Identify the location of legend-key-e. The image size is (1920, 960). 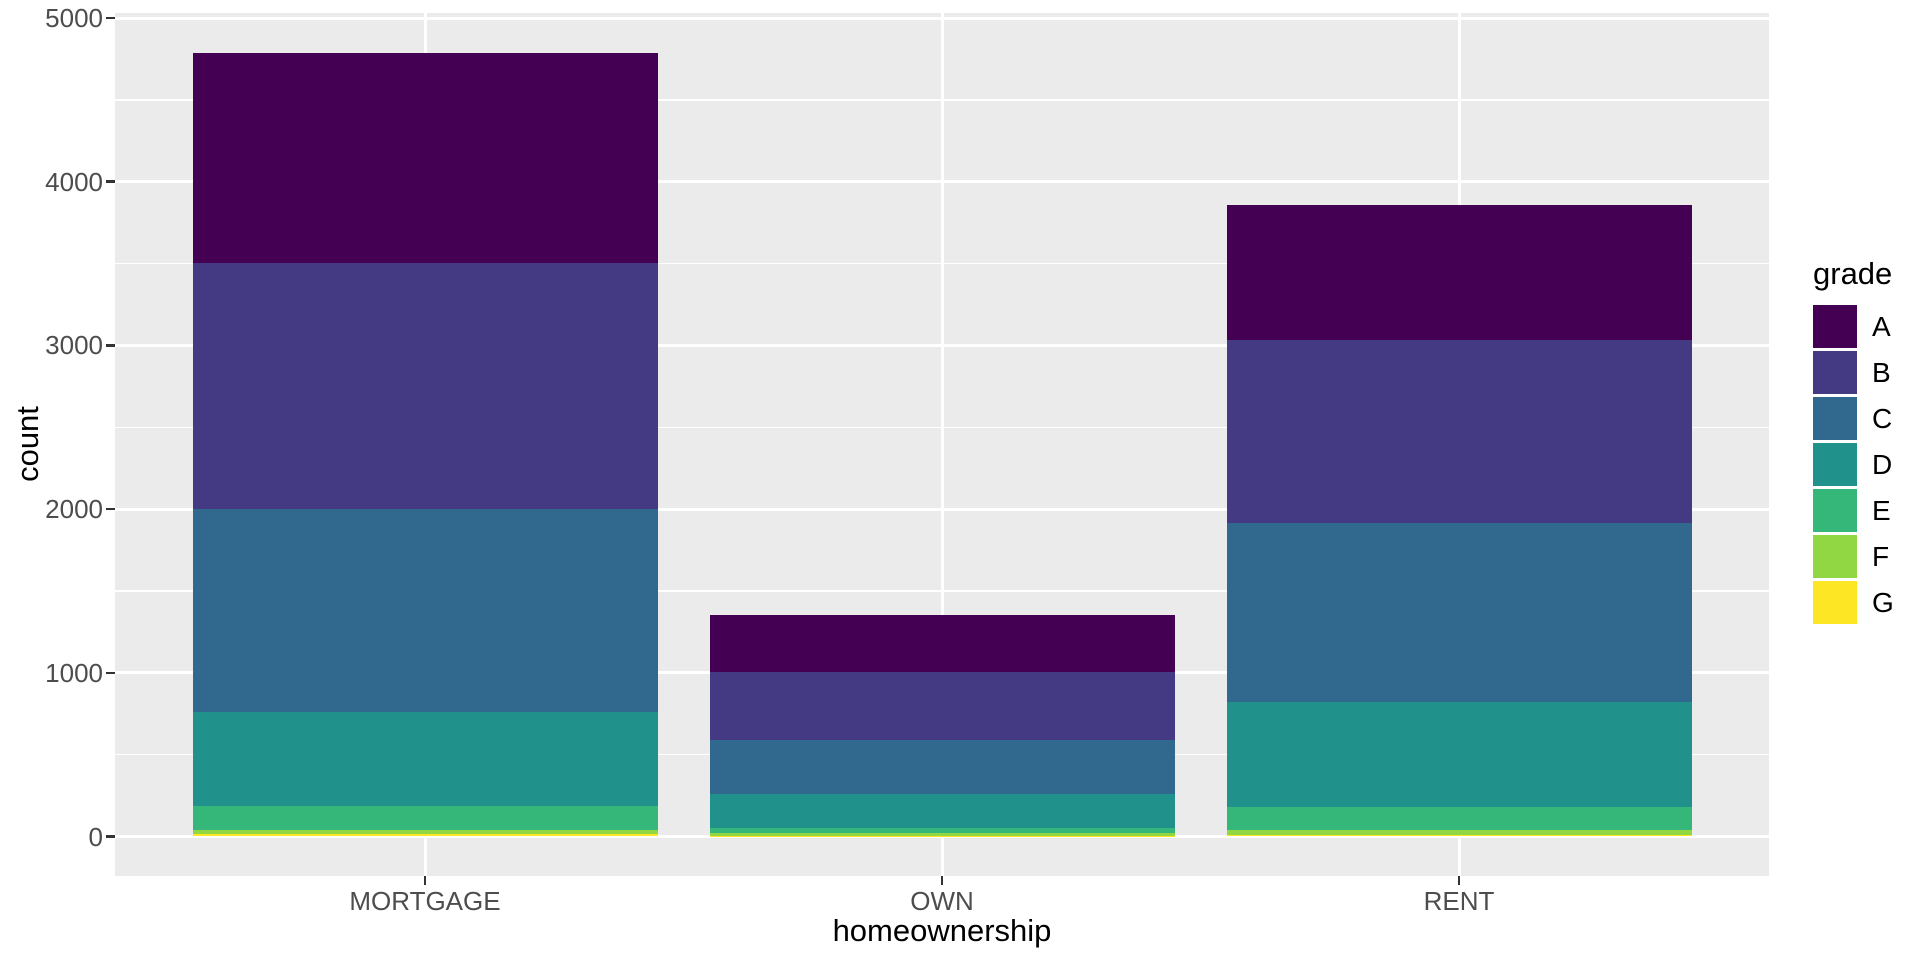
(1835, 510).